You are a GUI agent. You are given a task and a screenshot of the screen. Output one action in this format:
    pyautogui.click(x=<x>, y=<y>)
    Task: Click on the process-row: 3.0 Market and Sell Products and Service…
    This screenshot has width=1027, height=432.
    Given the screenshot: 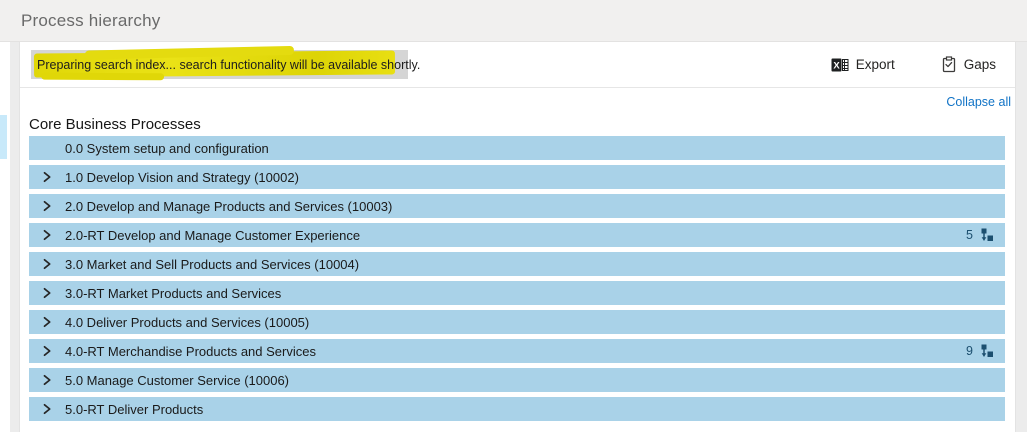 What is the action you would take?
    pyautogui.click(x=517, y=264)
    